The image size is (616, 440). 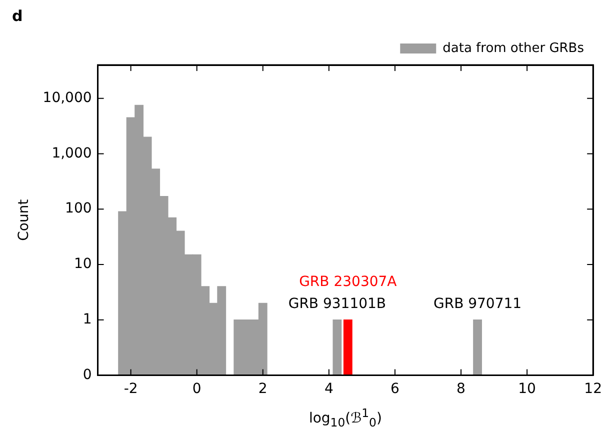 What do you see at coordinates (24, 219) in the screenshot?
I see `y-axis-title: Count` at bounding box center [24, 219].